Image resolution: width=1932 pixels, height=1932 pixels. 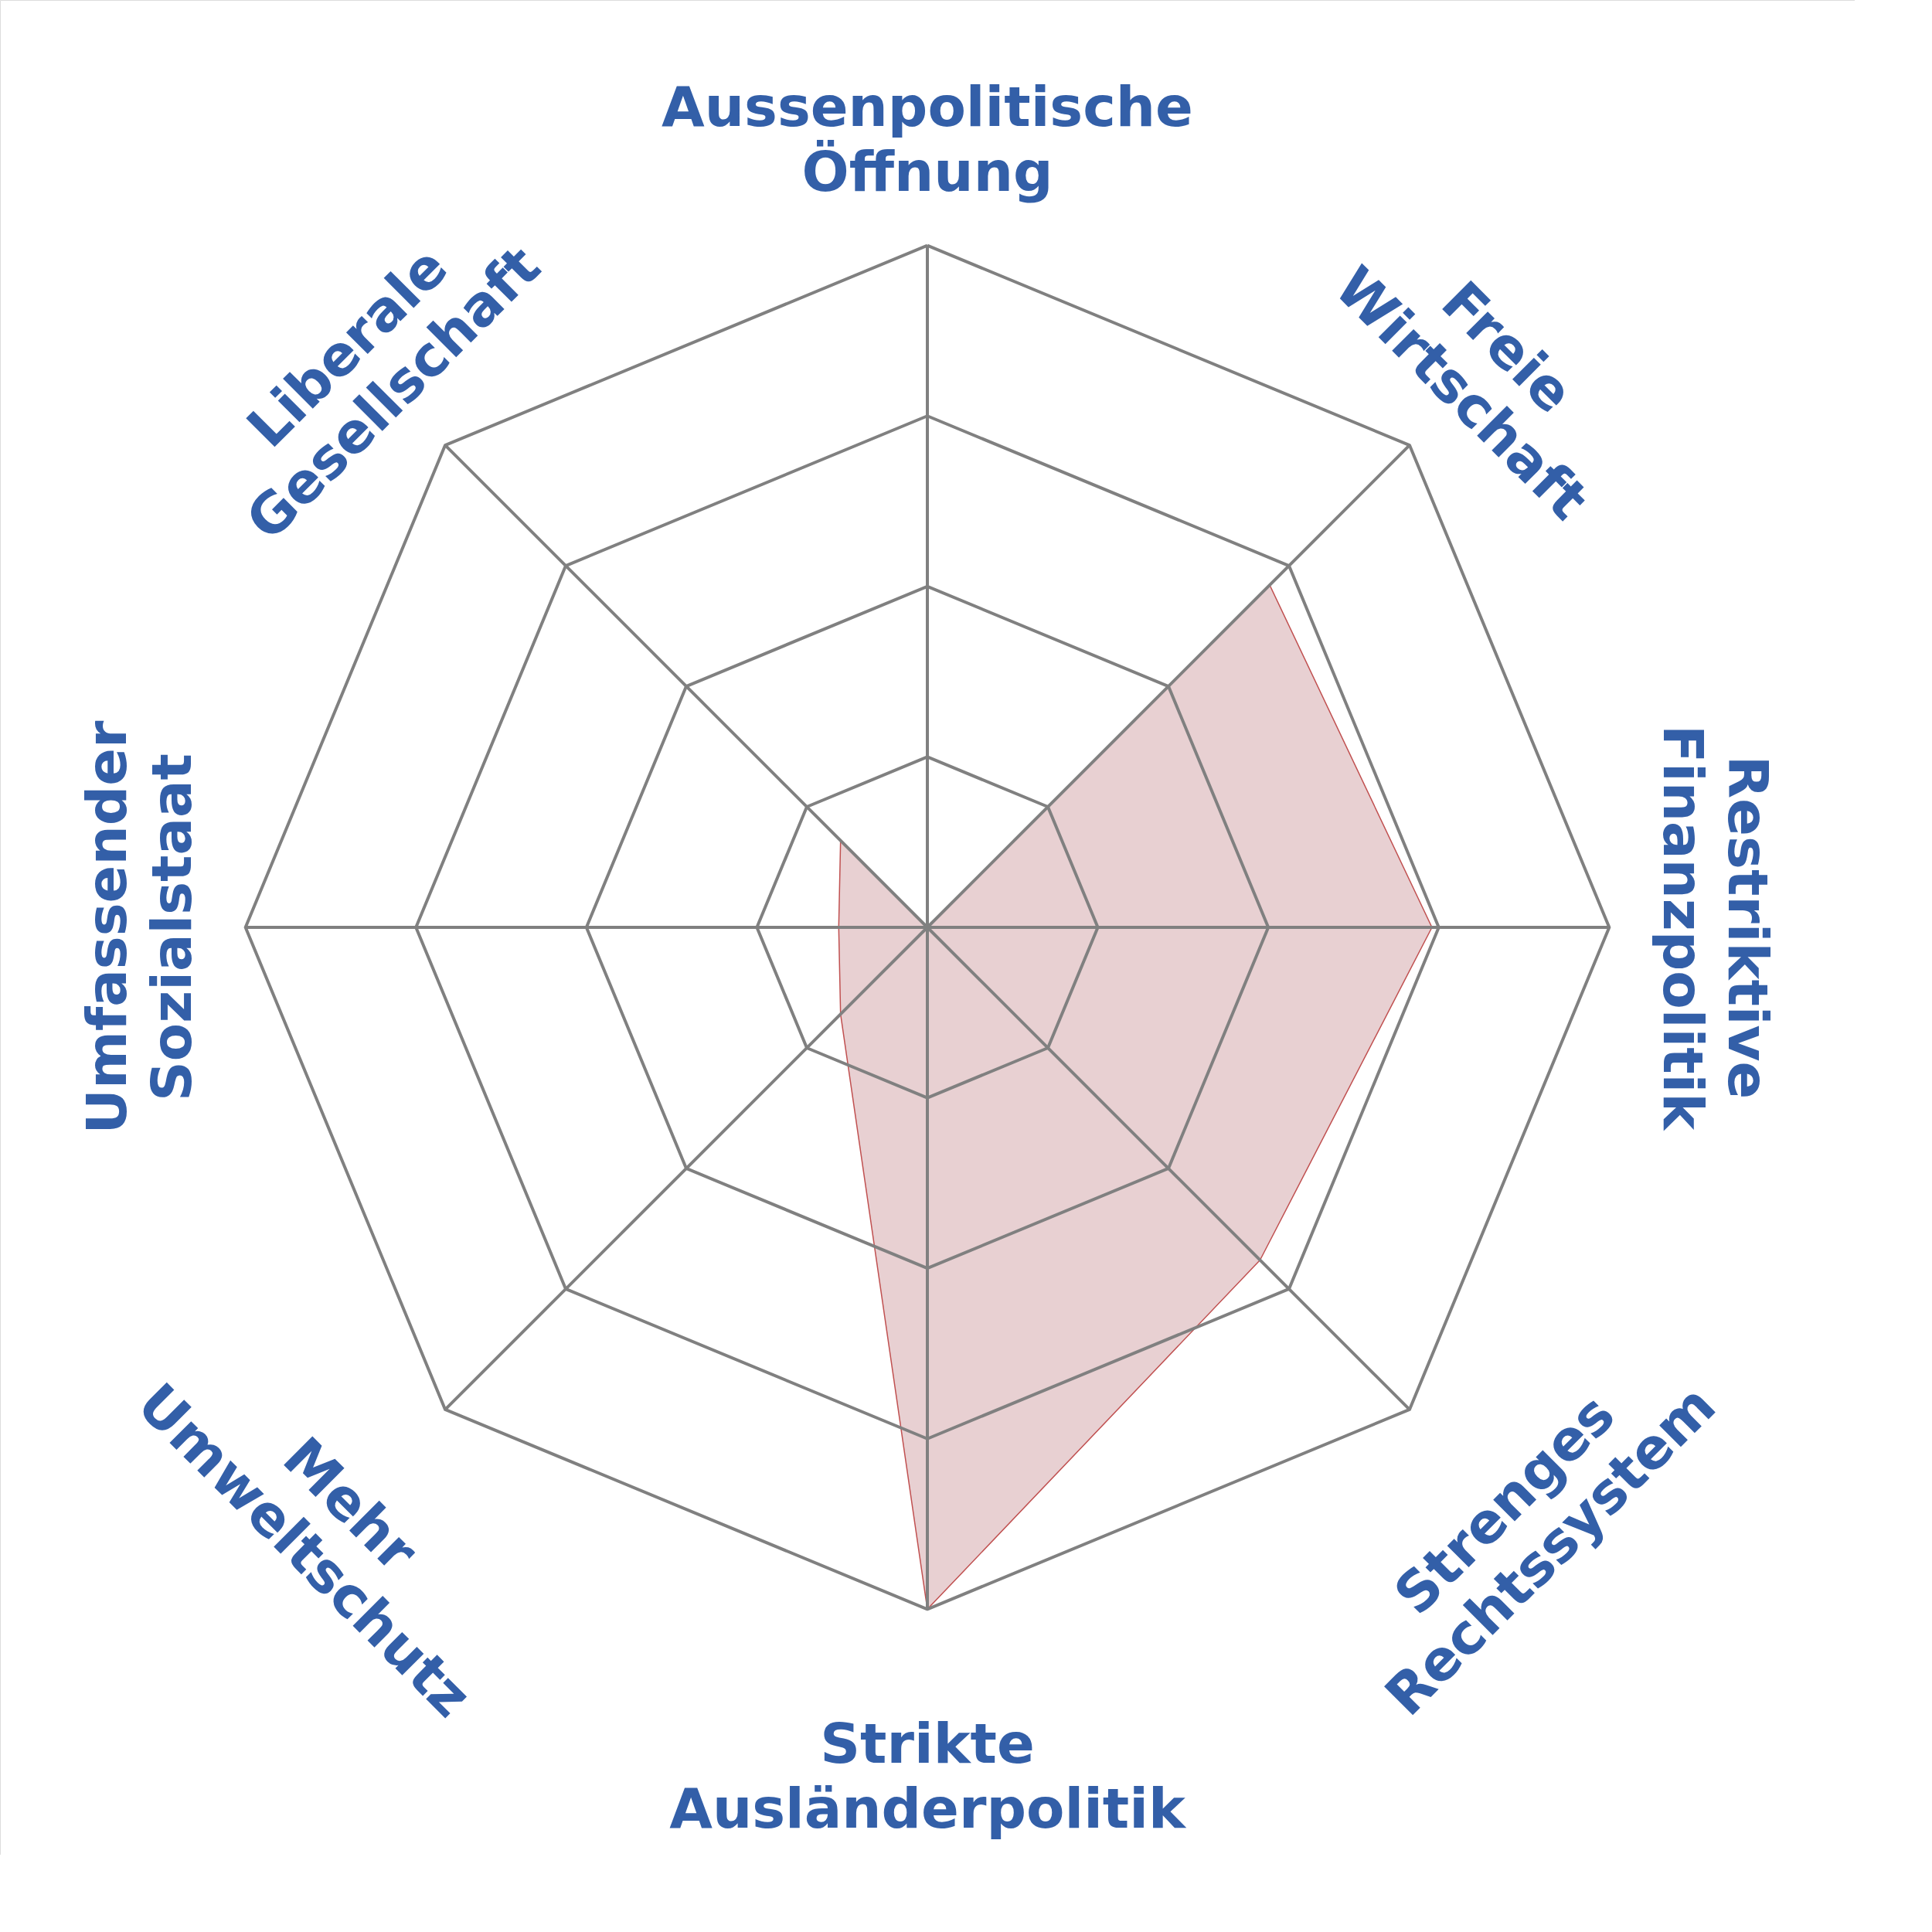 What do you see at coordinates (139, 927) in the screenshot?
I see `spoke-label: Umfassender Sozialstaat` at bounding box center [139, 927].